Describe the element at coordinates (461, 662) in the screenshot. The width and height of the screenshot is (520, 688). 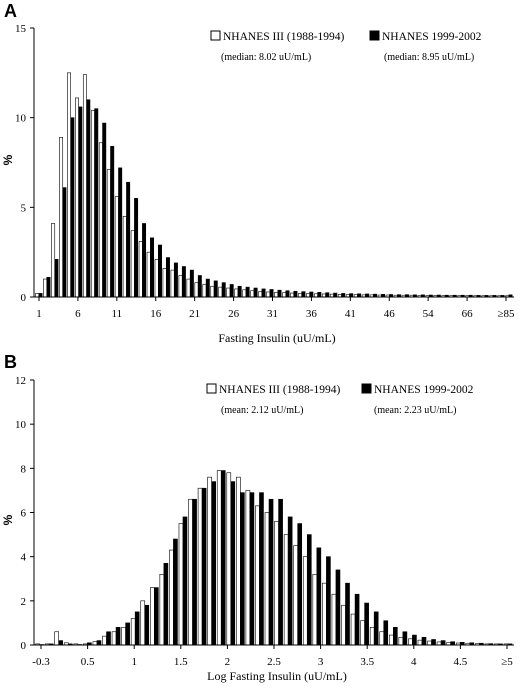
I see `panel-b-x-tick-label: 4.5` at that location.